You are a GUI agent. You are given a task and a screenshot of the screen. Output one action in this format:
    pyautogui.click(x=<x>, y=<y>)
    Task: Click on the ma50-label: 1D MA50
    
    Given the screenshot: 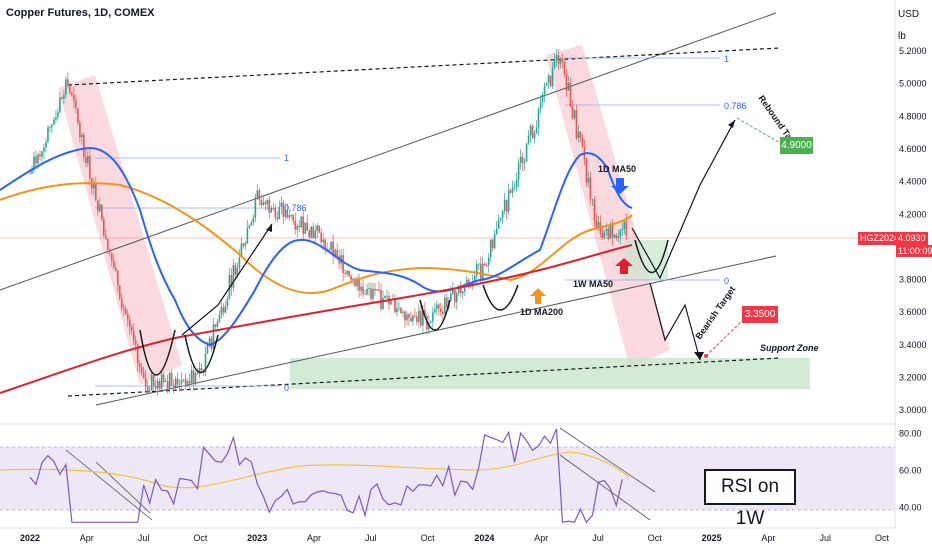 What is the action you would take?
    pyautogui.click(x=617, y=169)
    